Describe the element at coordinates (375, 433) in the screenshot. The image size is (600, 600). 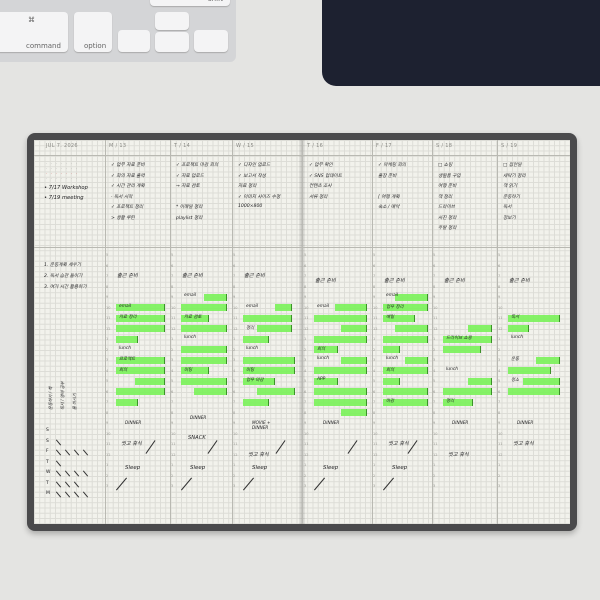
I see `hour-label: 10` at that location.